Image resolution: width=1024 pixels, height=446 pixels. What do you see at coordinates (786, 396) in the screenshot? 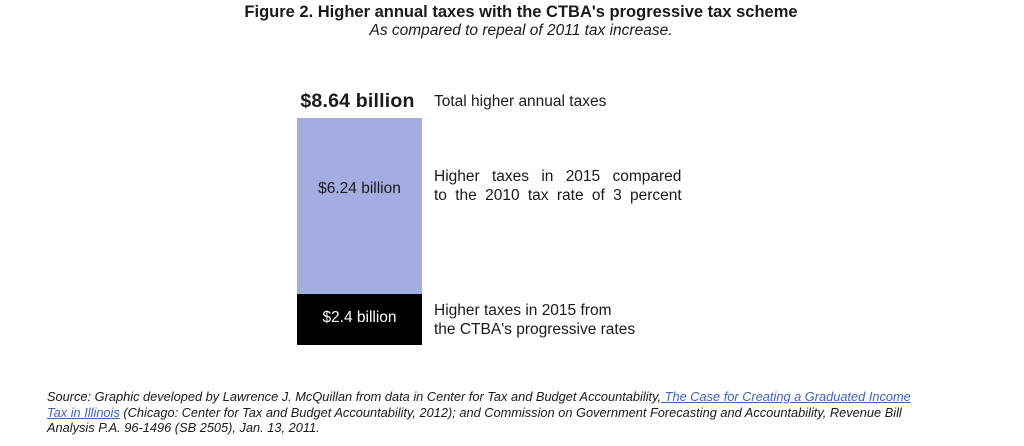
I see `source-citation-link-part1: The Case for Creating a Graduated Income` at bounding box center [786, 396].